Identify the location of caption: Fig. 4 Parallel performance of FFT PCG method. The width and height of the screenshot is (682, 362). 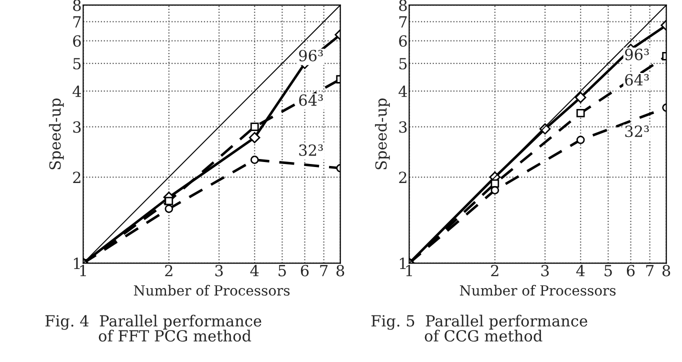
(153, 328).